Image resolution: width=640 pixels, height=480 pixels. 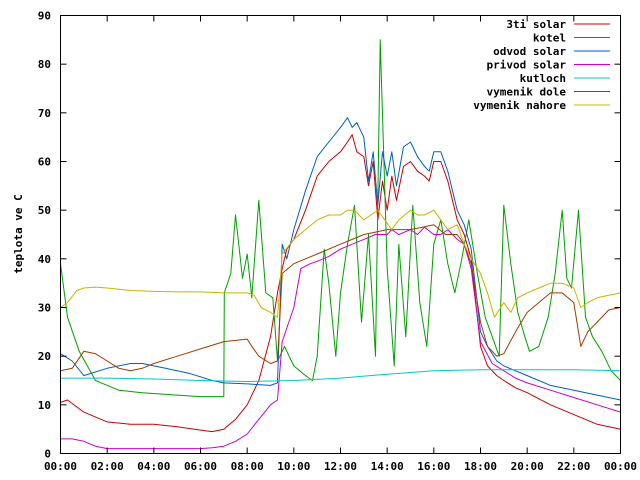 I want to click on x-tick-label: 16:00, so click(x=433, y=466).